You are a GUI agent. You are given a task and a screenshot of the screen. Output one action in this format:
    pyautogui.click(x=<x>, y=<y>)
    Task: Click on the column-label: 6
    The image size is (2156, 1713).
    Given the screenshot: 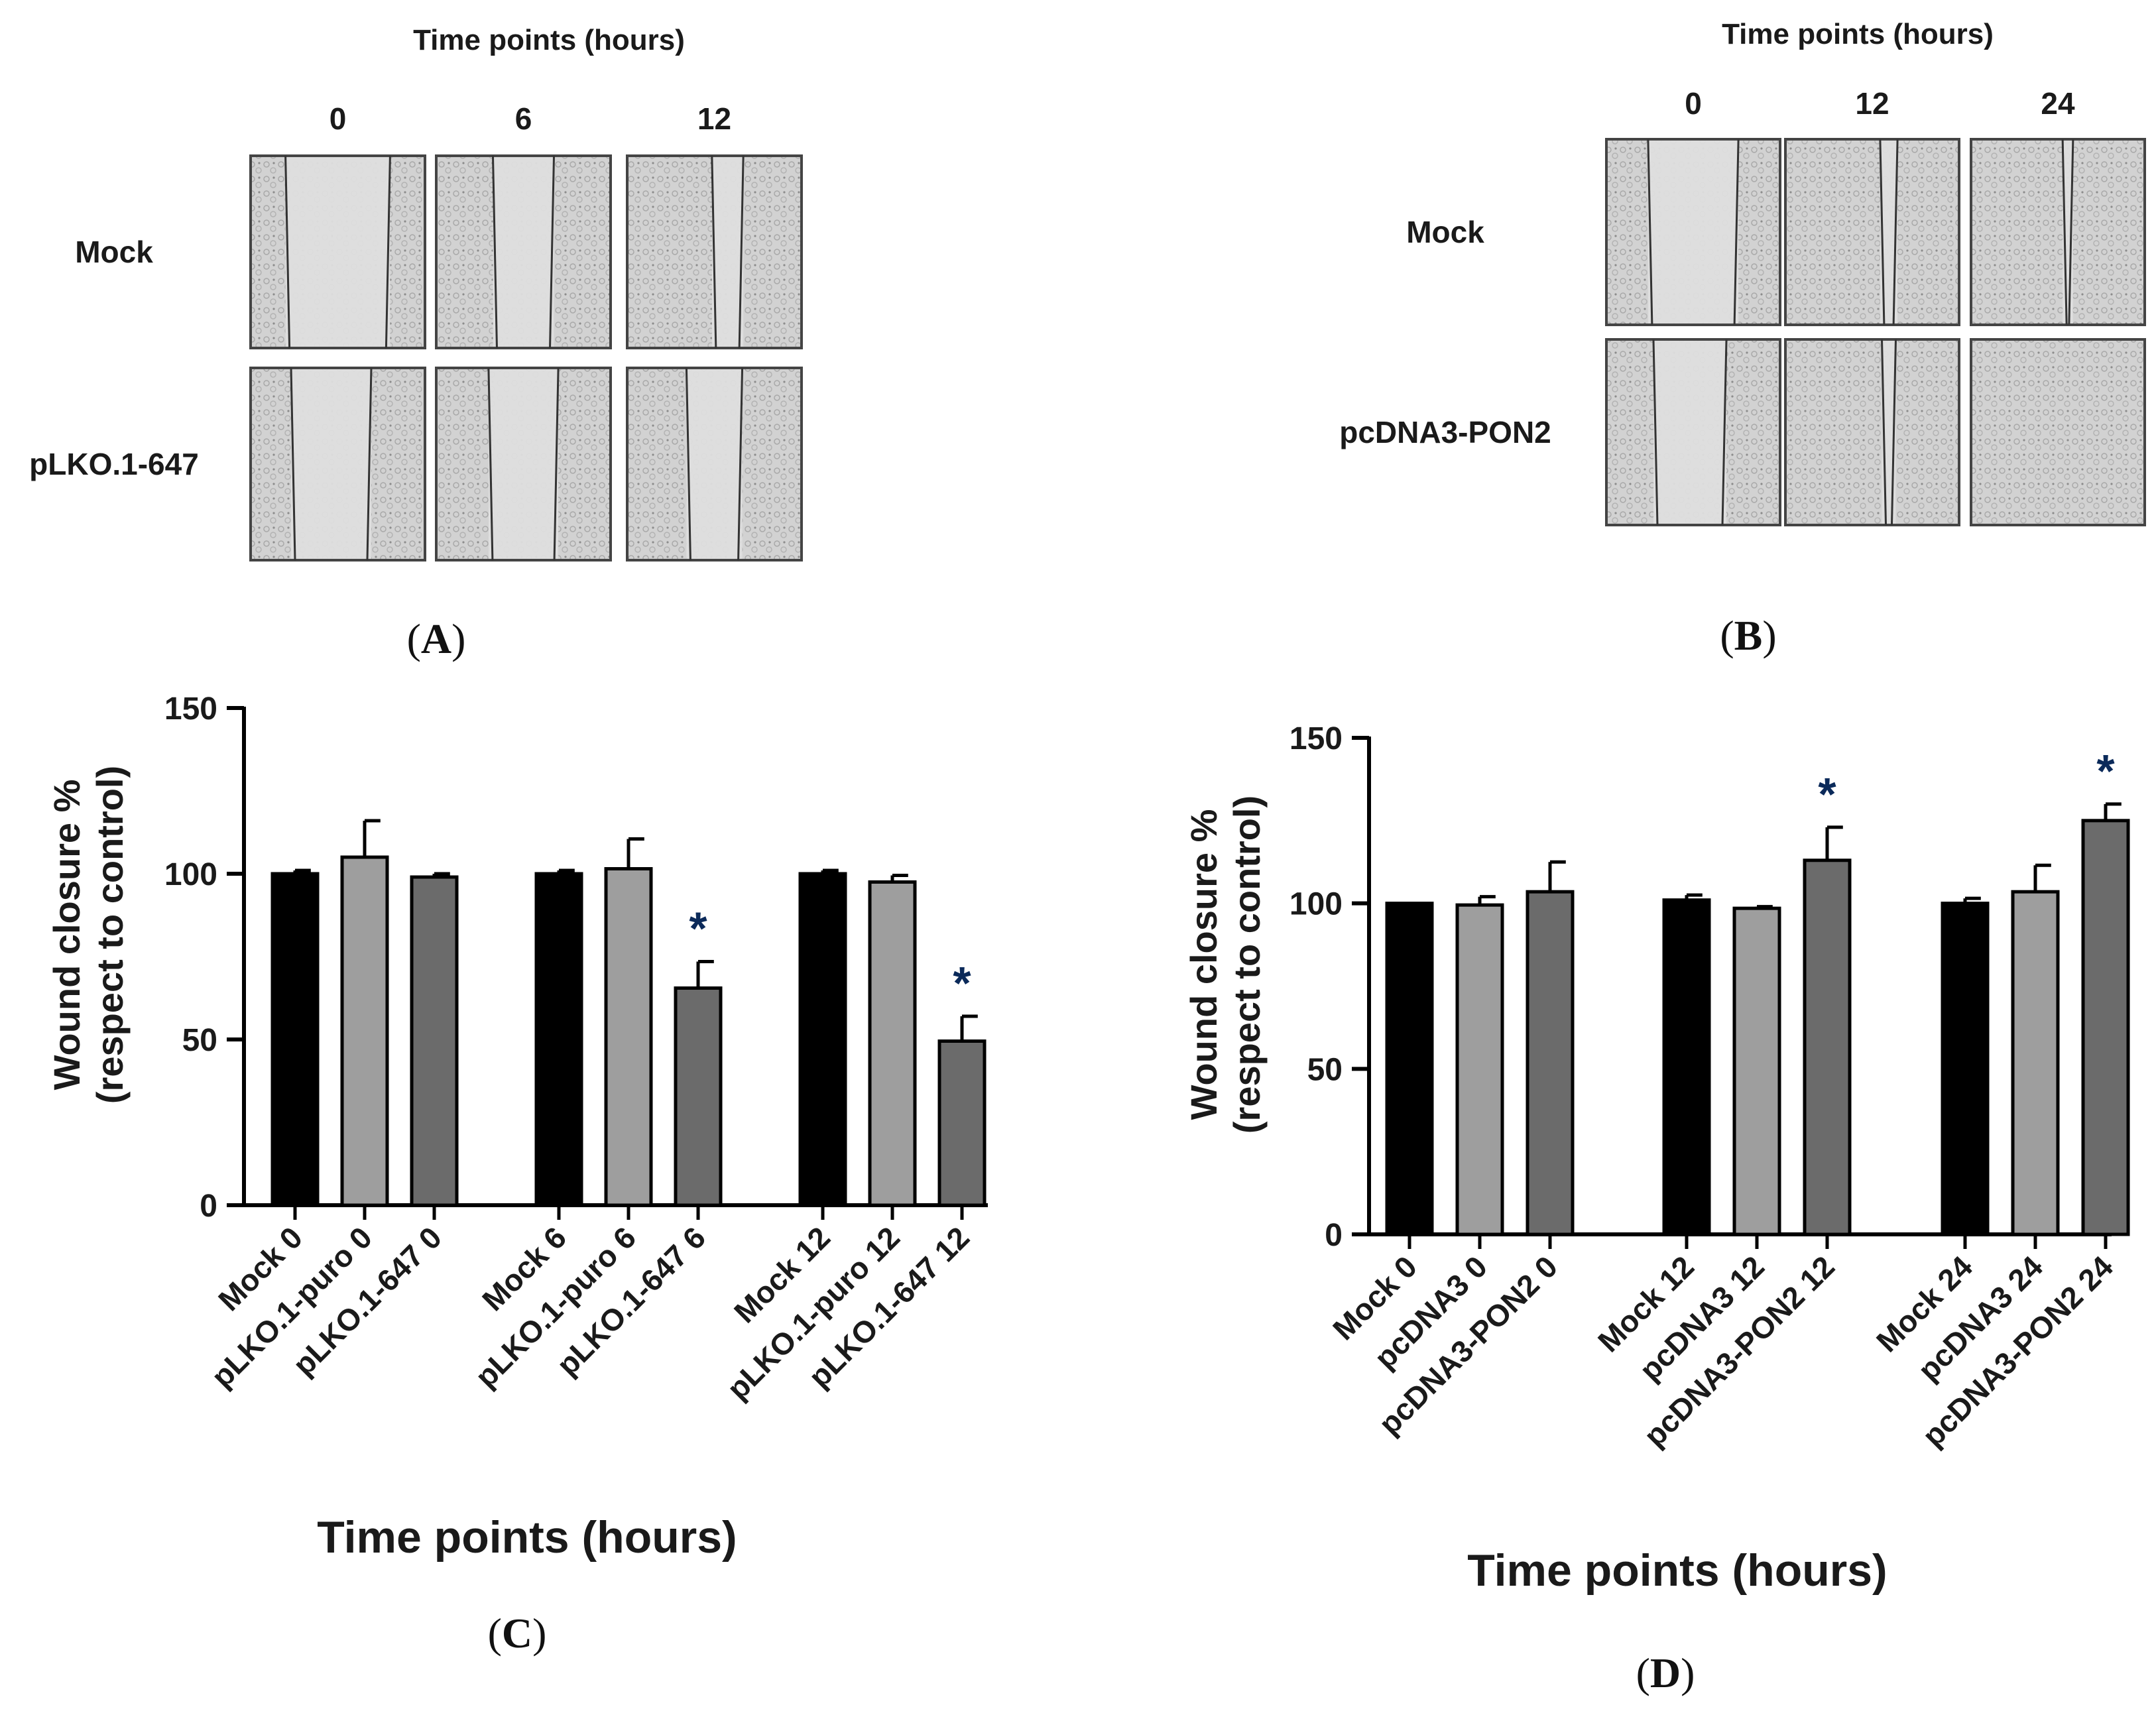 What is the action you would take?
    pyautogui.click(x=523, y=118)
    